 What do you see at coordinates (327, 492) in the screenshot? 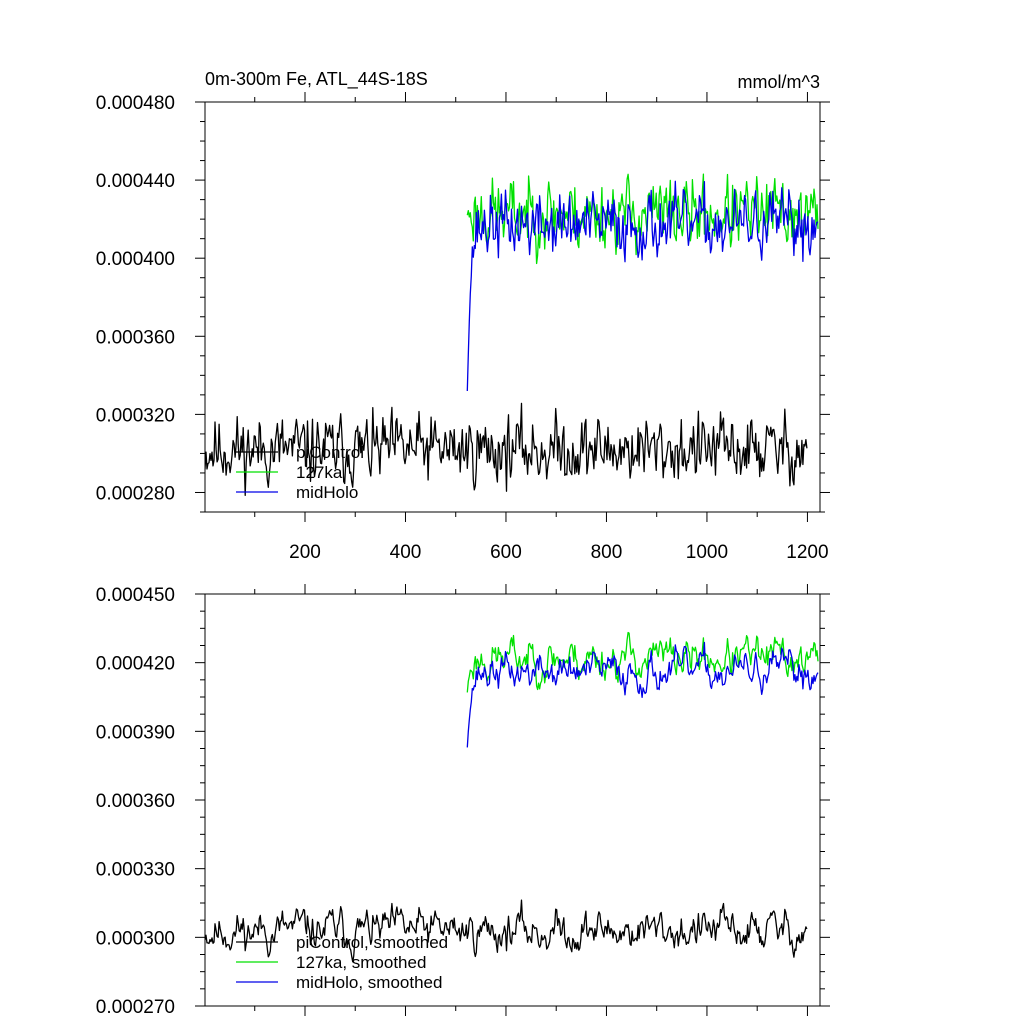
I see `legend-label: midHolo` at bounding box center [327, 492].